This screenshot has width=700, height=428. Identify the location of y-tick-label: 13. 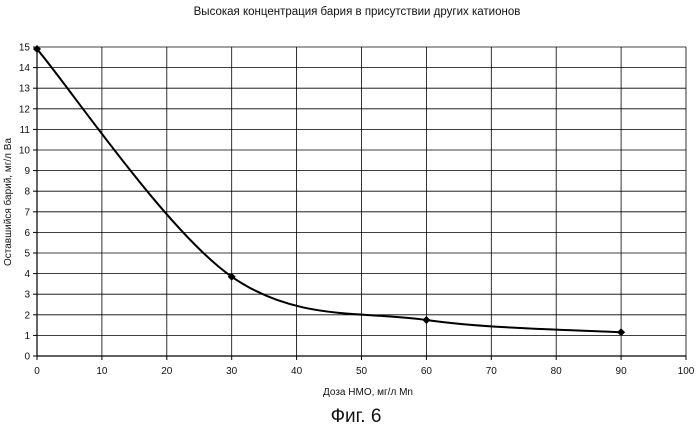
(25, 89).